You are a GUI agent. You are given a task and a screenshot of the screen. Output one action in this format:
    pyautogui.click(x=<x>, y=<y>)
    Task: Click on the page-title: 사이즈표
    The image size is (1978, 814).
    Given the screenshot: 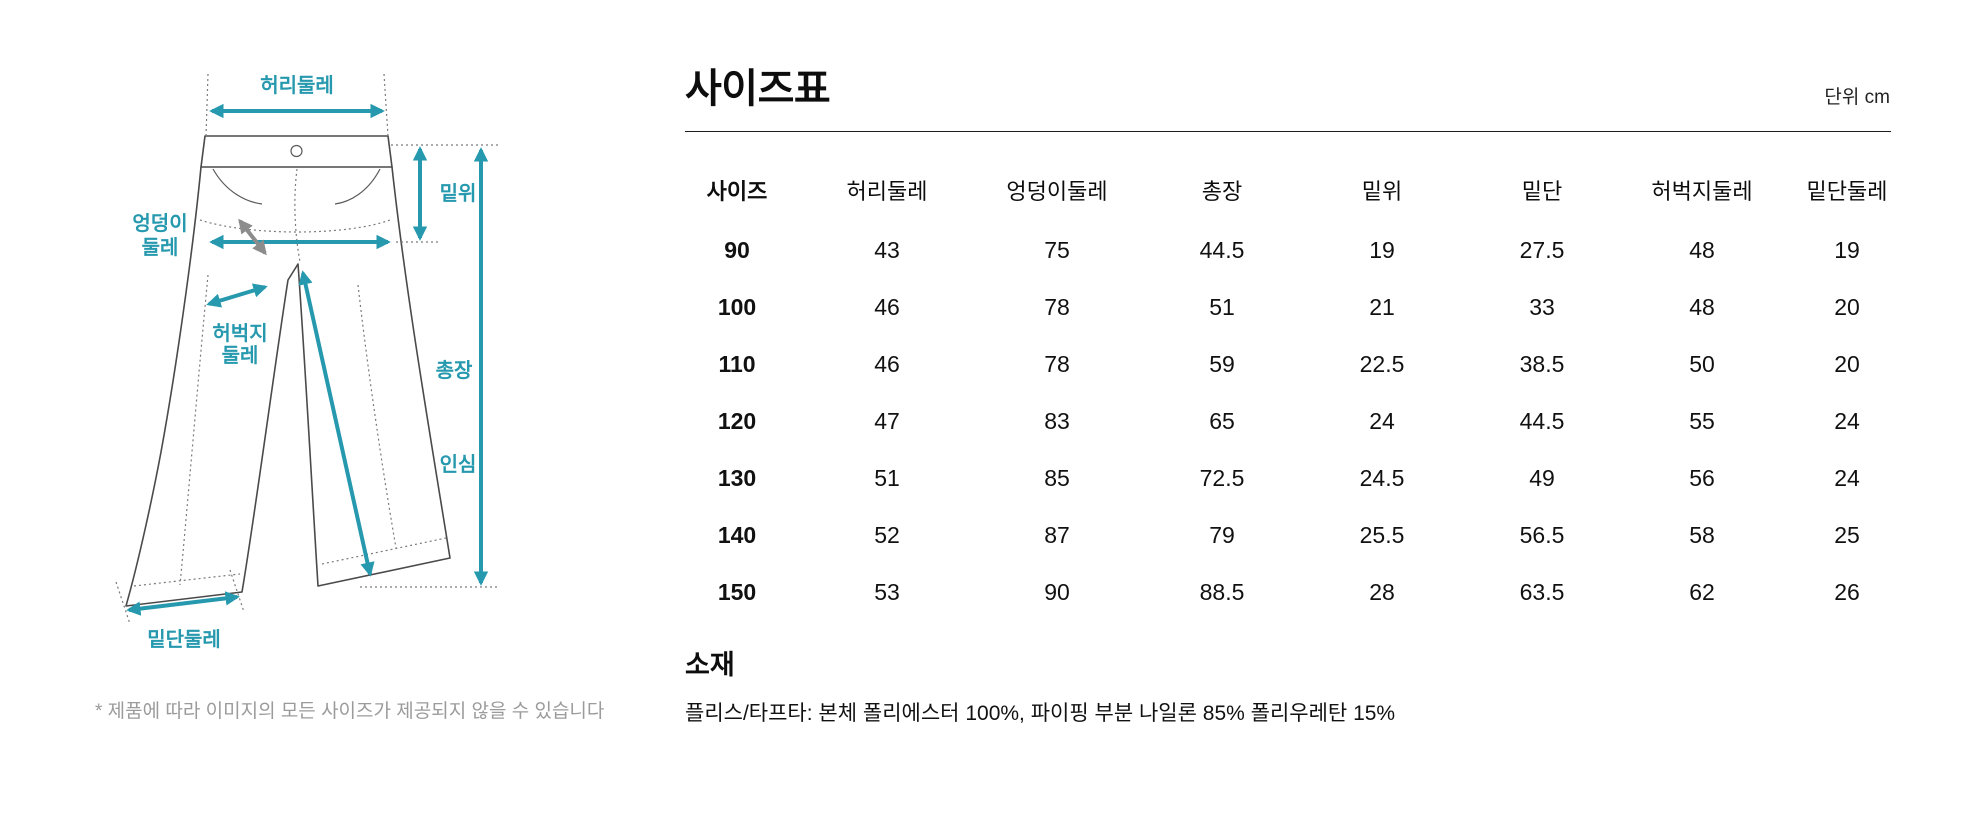 What is the action you would take?
    pyautogui.click(x=758, y=89)
    